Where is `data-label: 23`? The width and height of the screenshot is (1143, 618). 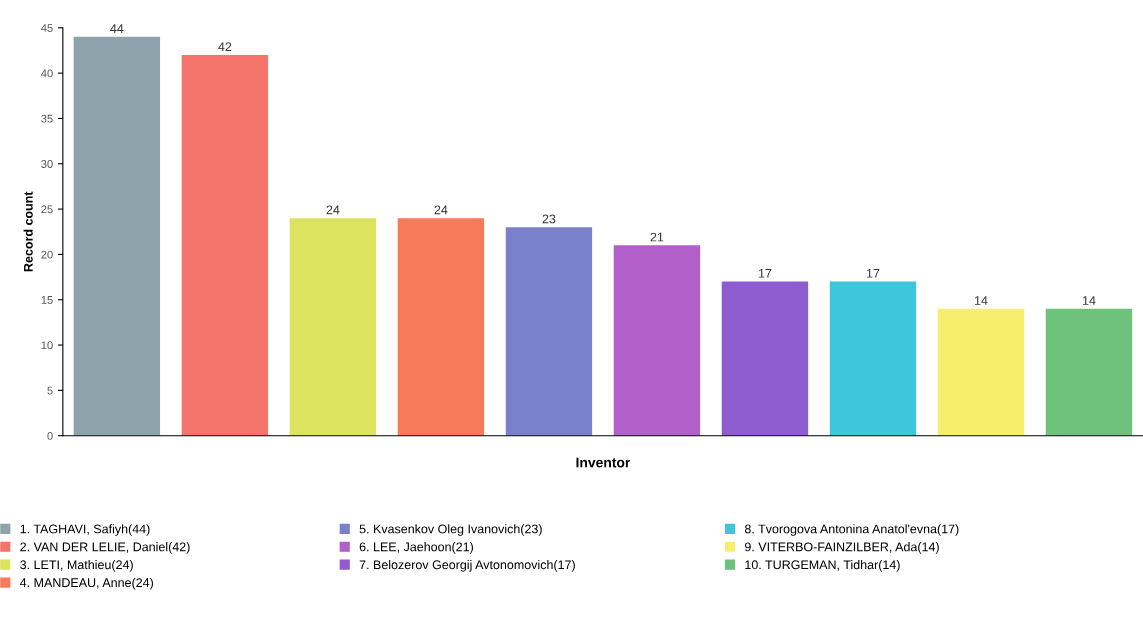 data-label: 23 is located at coordinates (549, 219).